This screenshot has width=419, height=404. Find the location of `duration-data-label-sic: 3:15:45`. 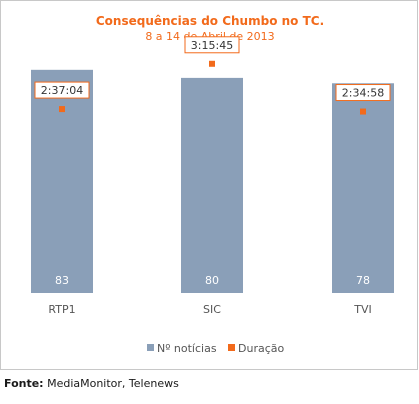

duration-data-label-sic: 3:15:45 is located at coordinates (212, 45).